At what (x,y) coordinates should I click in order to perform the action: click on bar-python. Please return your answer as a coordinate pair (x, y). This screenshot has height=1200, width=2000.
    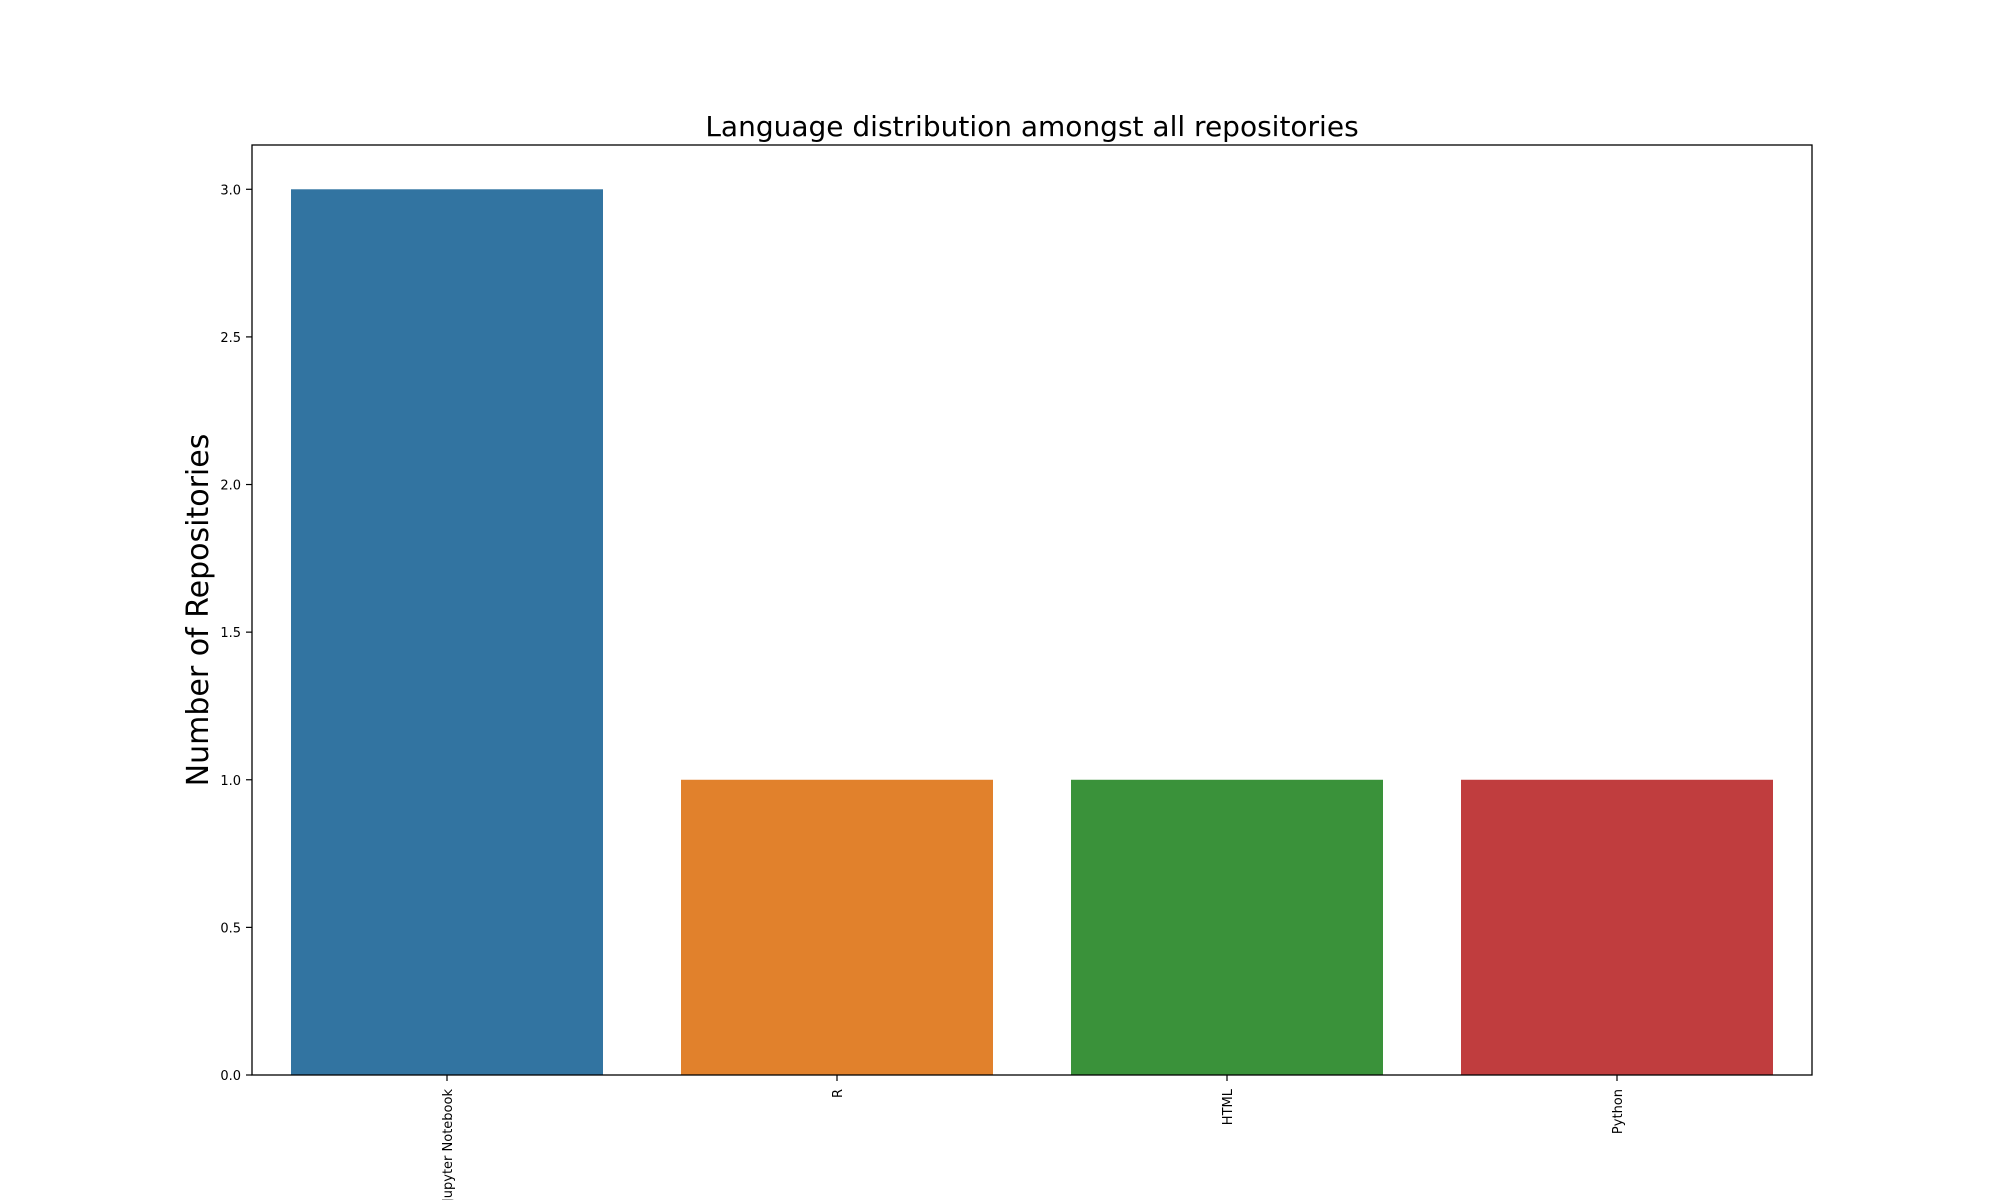
    Looking at the image, I should click on (1617, 927).